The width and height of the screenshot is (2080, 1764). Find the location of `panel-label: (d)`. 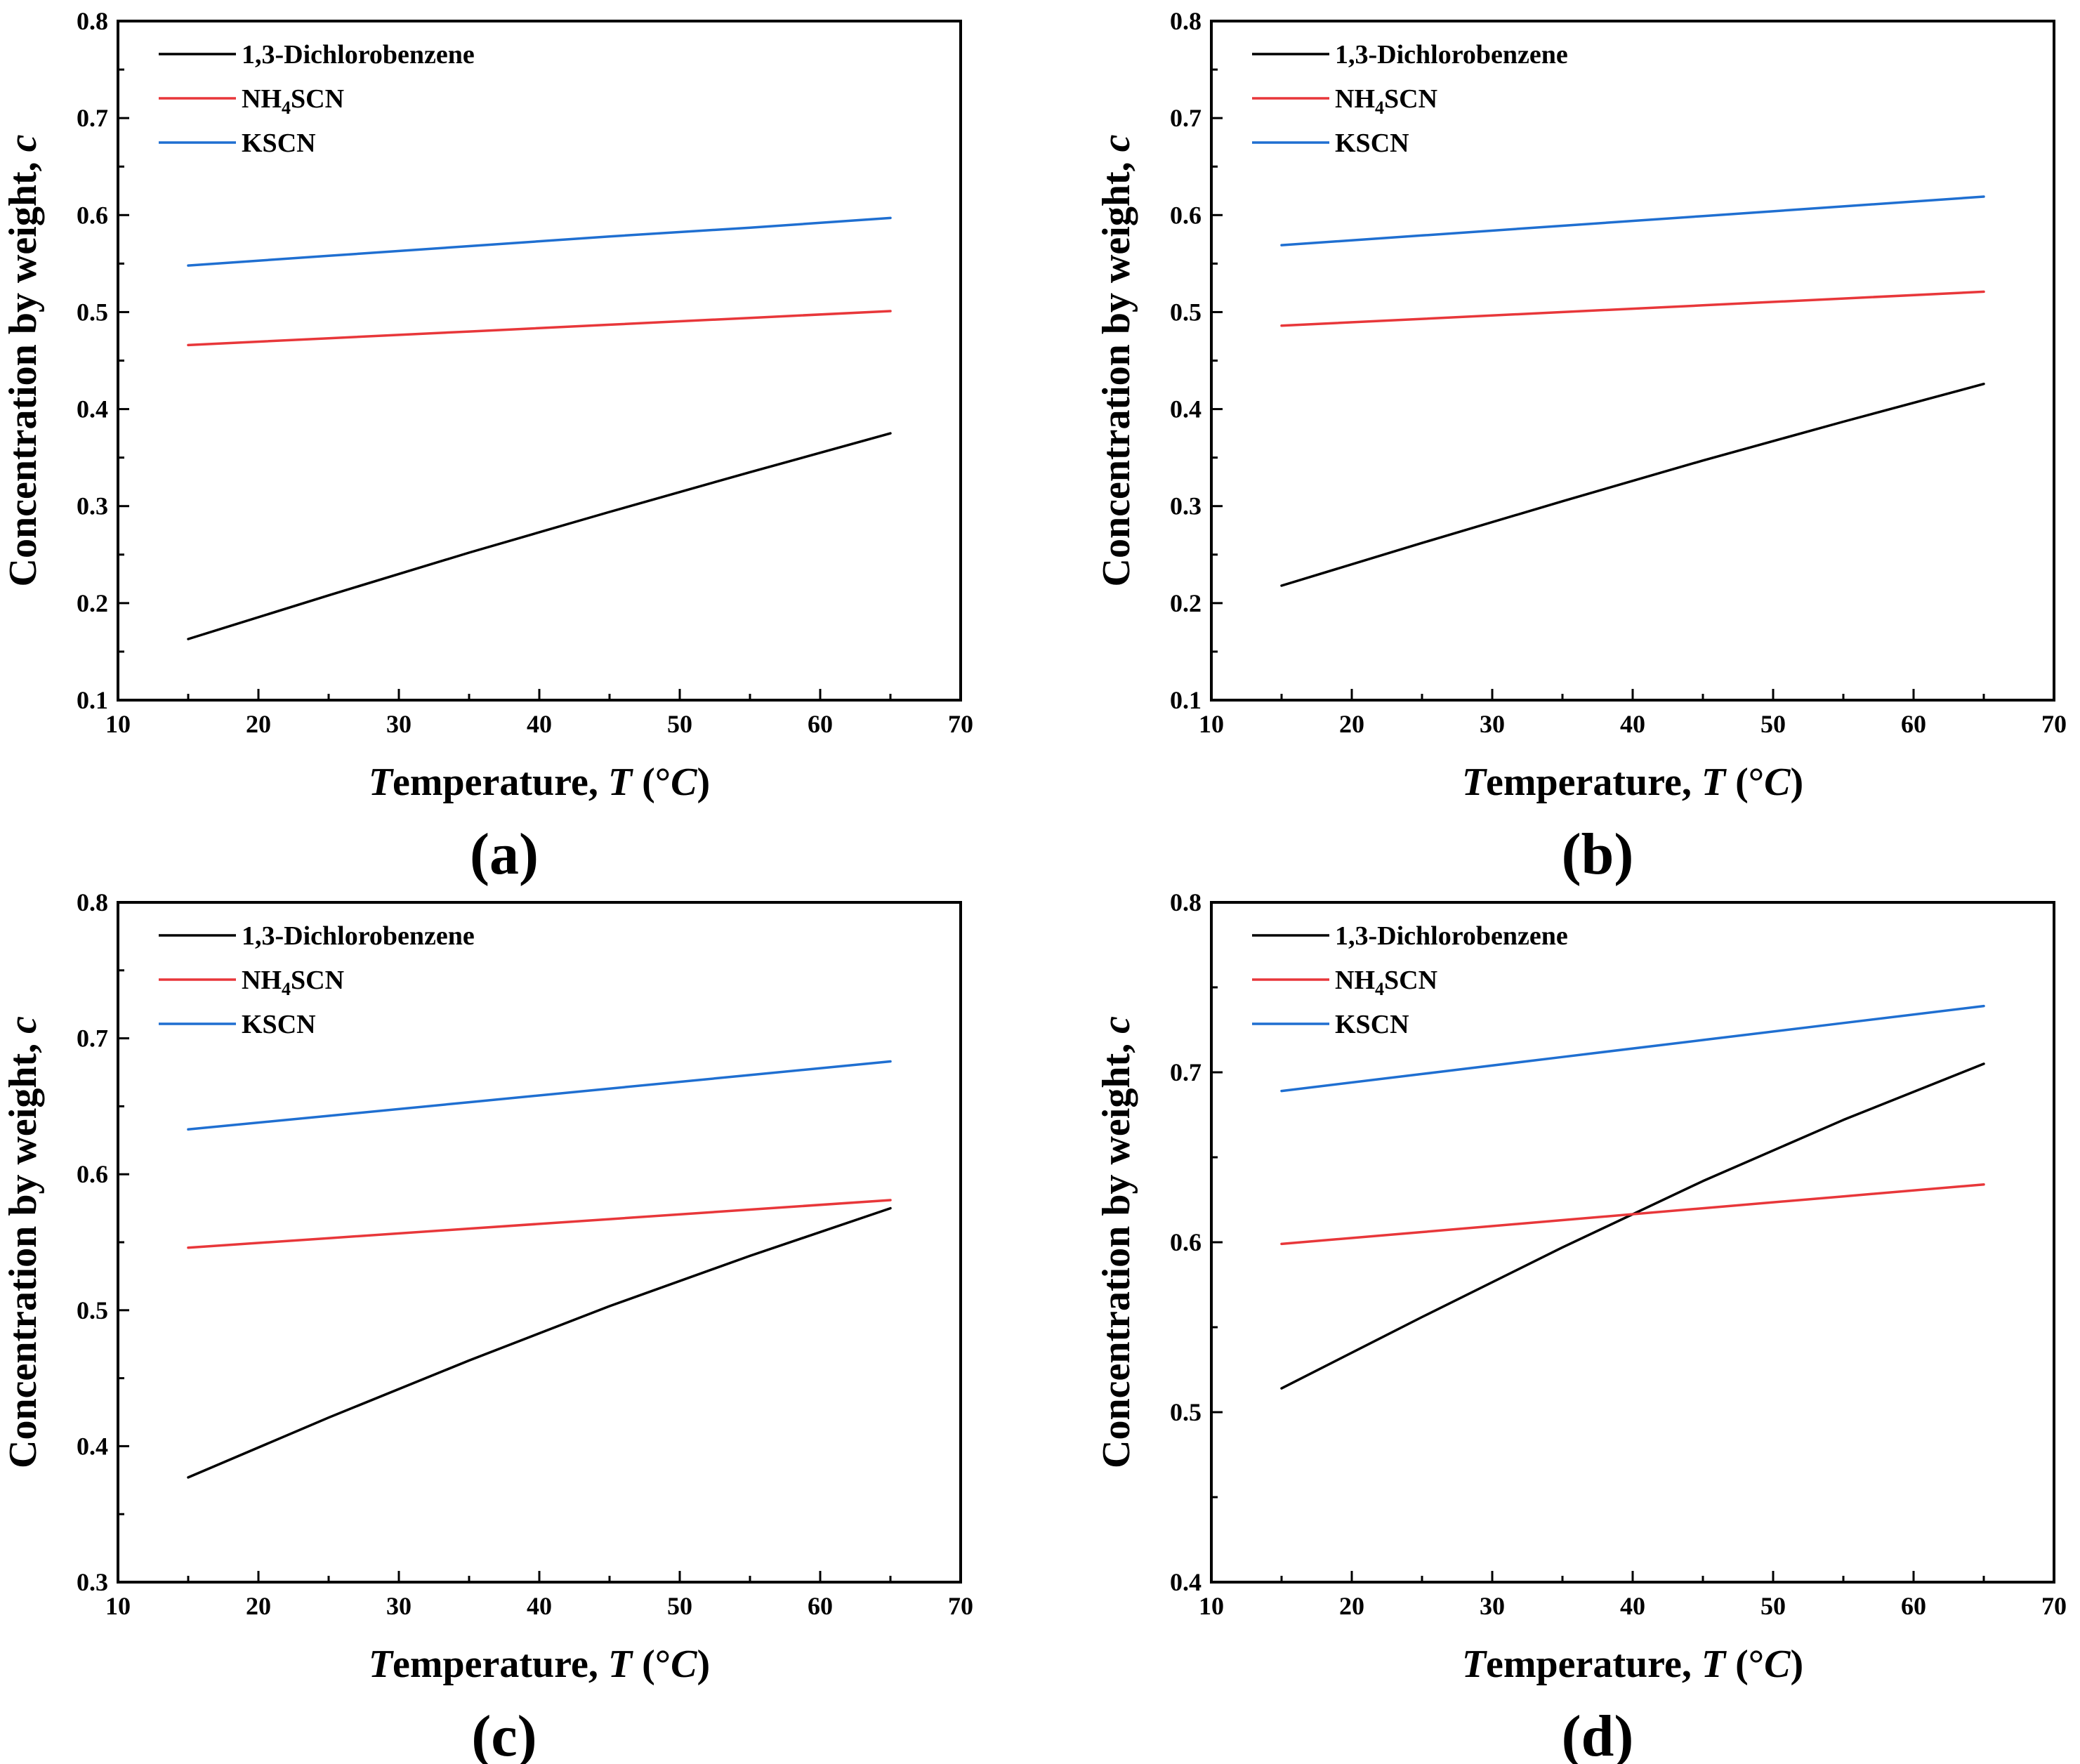

panel-label: (d) is located at coordinates (1598, 1734).